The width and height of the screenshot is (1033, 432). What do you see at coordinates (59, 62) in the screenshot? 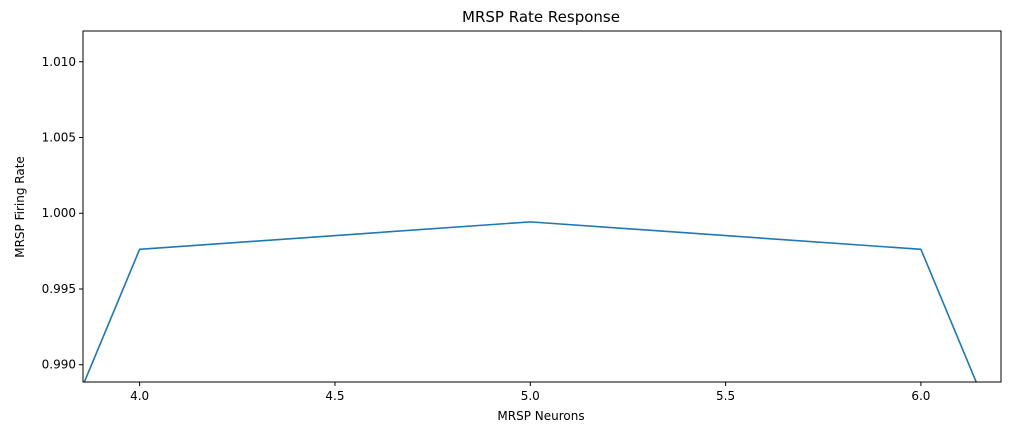
I see `y-tick-label: 1.010` at bounding box center [59, 62].